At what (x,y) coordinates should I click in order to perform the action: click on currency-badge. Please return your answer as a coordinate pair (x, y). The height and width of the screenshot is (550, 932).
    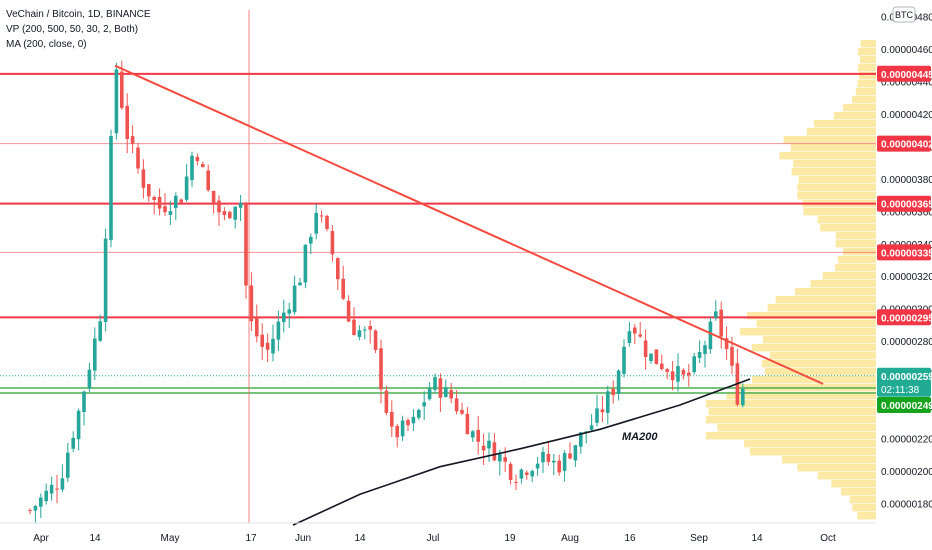
    Looking at the image, I should click on (904, 14).